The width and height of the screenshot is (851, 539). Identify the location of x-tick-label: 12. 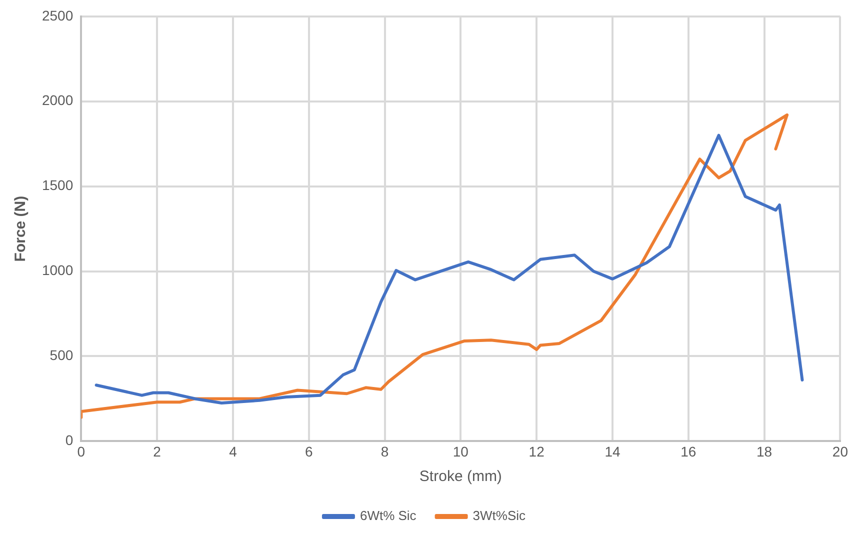
(536, 451).